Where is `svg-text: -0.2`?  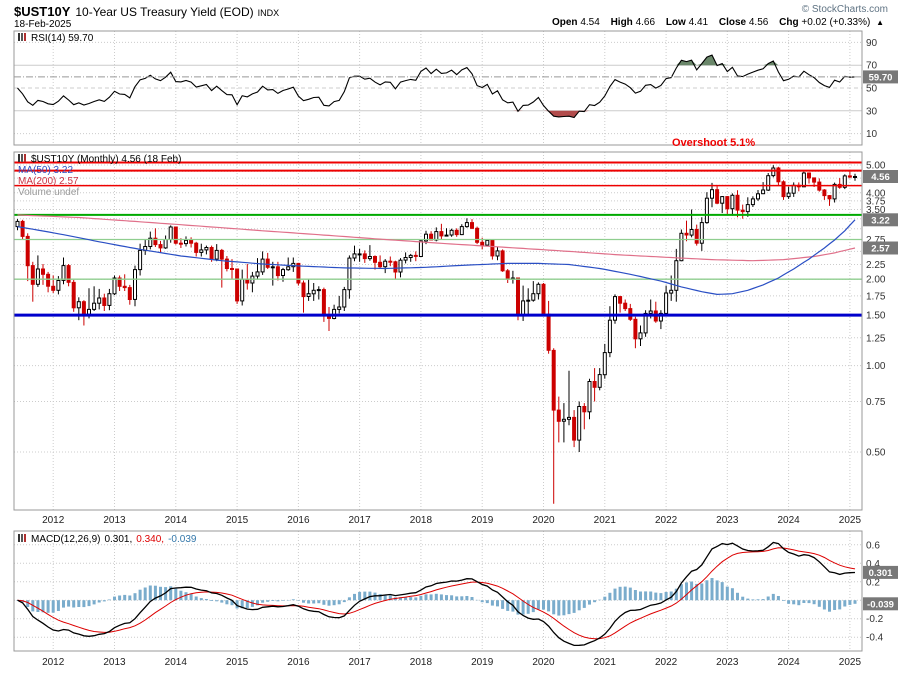 svg-text: -0.2 is located at coordinates (875, 619).